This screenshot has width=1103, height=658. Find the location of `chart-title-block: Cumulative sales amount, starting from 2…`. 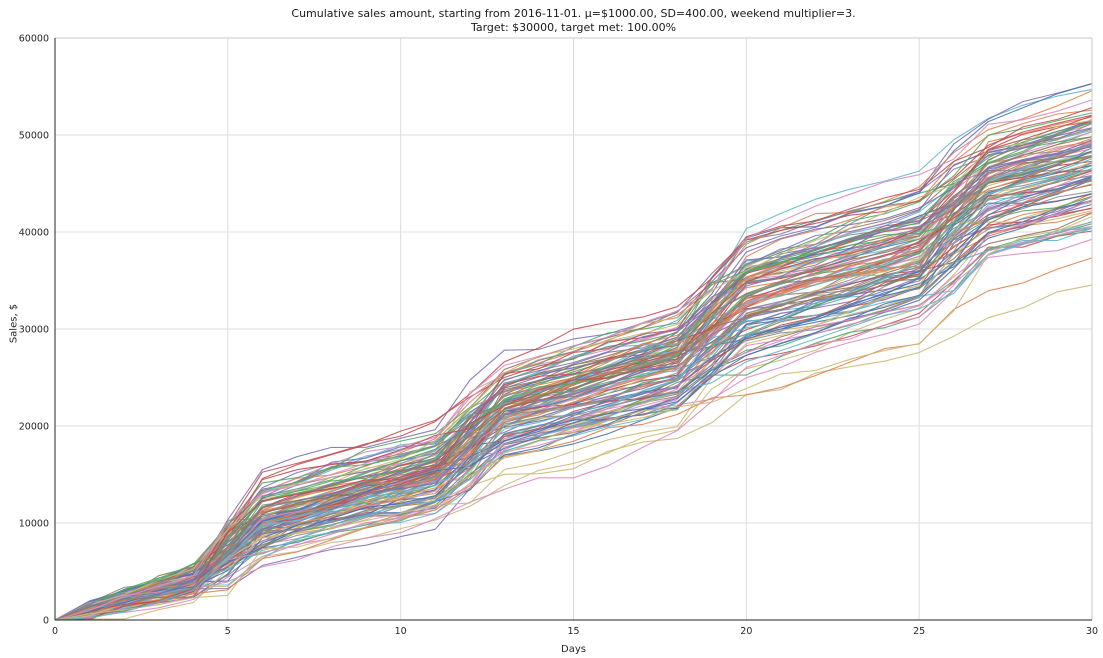

chart-title-block: Cumulative sales amount, starting from 2… is located at coordinates (573, 21).